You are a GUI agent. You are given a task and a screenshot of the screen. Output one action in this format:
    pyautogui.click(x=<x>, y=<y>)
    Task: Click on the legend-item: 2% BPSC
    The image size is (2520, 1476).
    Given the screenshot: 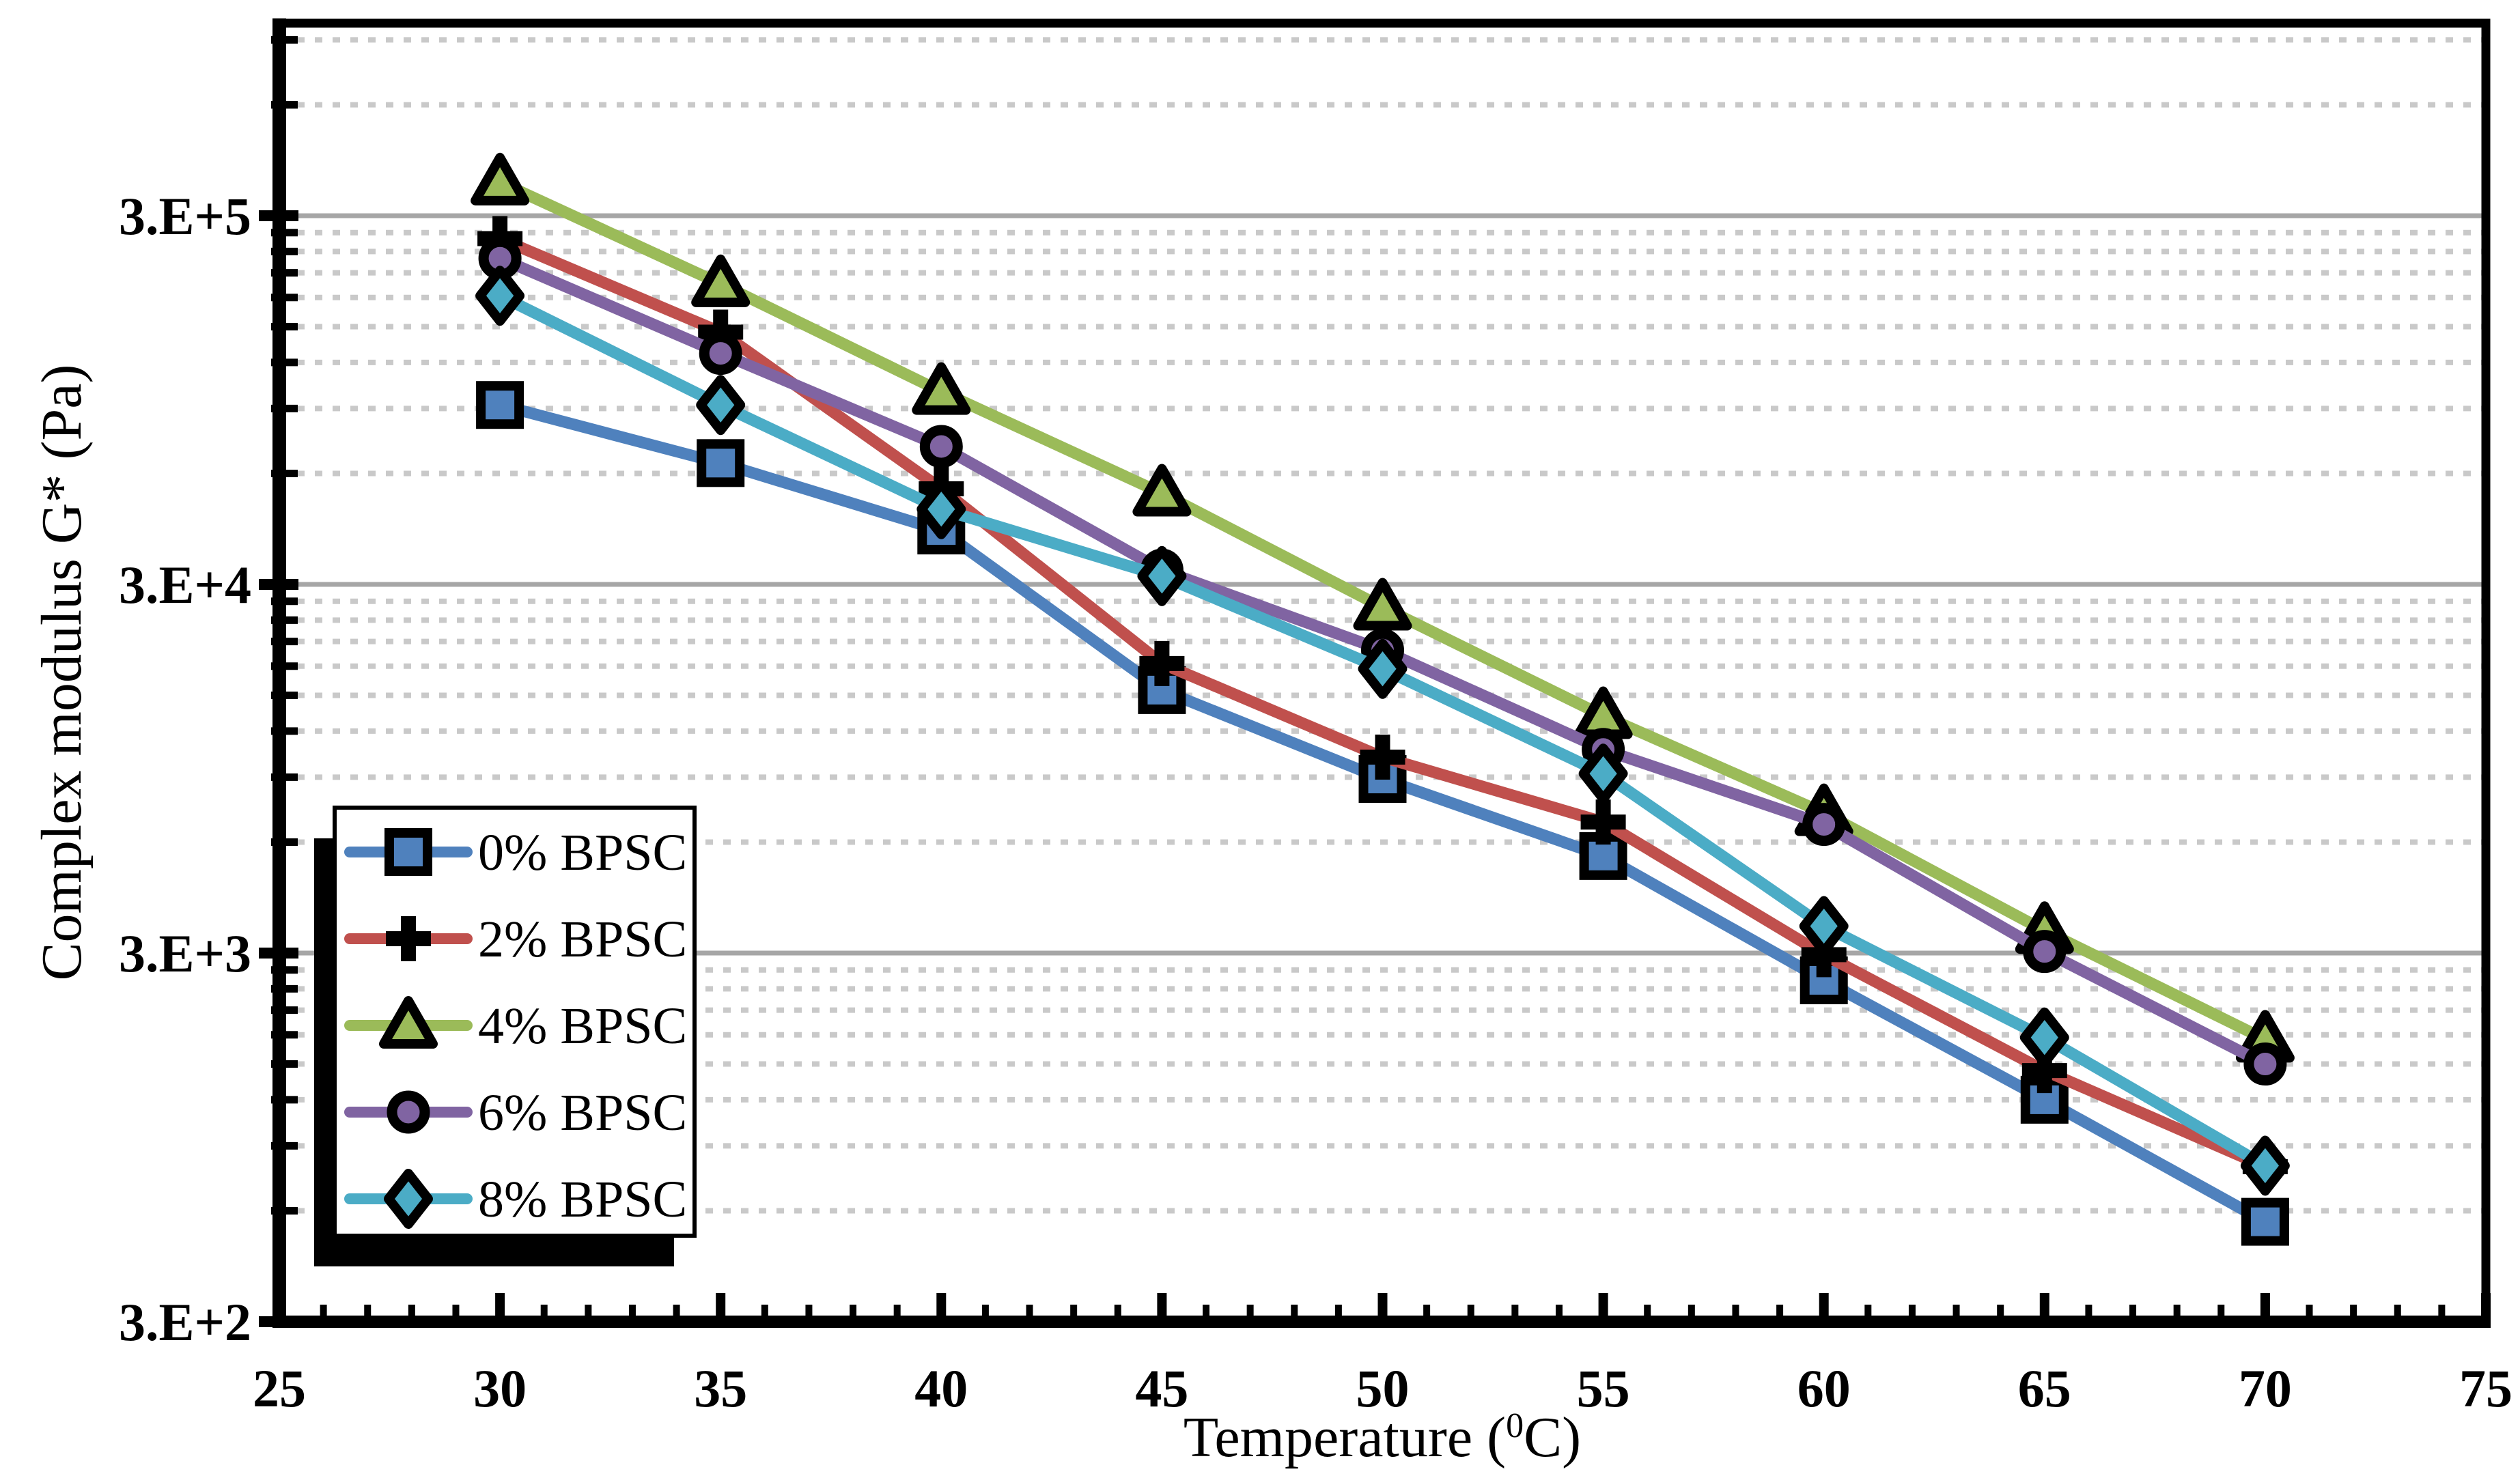 What is the action you would take?
    pyautogui.click(x=515, y=939)
    